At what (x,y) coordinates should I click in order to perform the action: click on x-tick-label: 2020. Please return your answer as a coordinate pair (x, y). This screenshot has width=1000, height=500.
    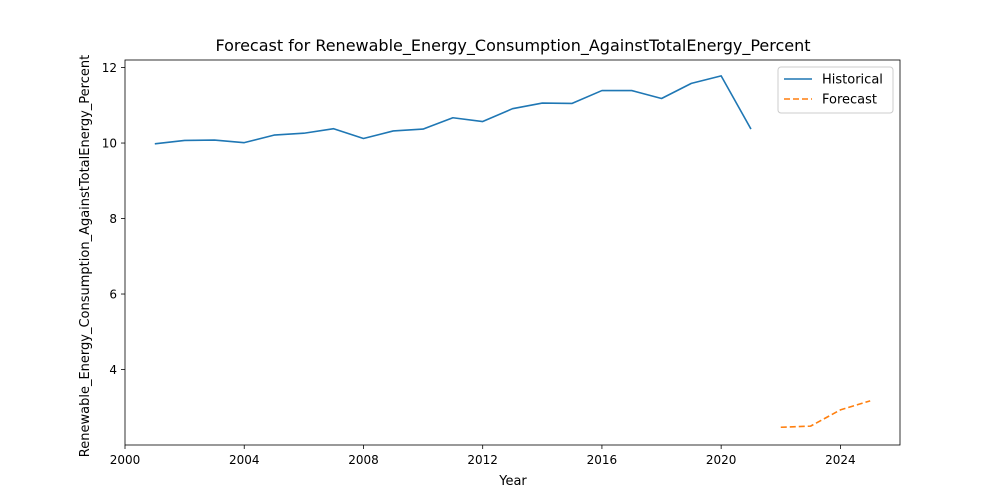
    Looking at the image, I should click on (721, 460).